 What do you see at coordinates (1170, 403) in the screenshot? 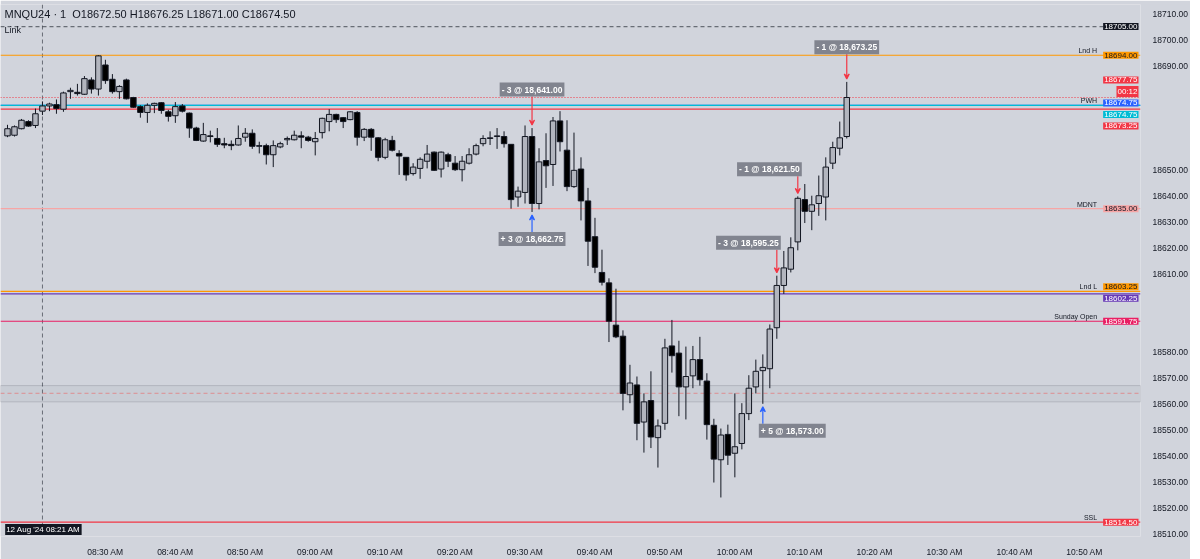
I see `y-tick-label: 18560.00` at bounding box center [1170, 403].